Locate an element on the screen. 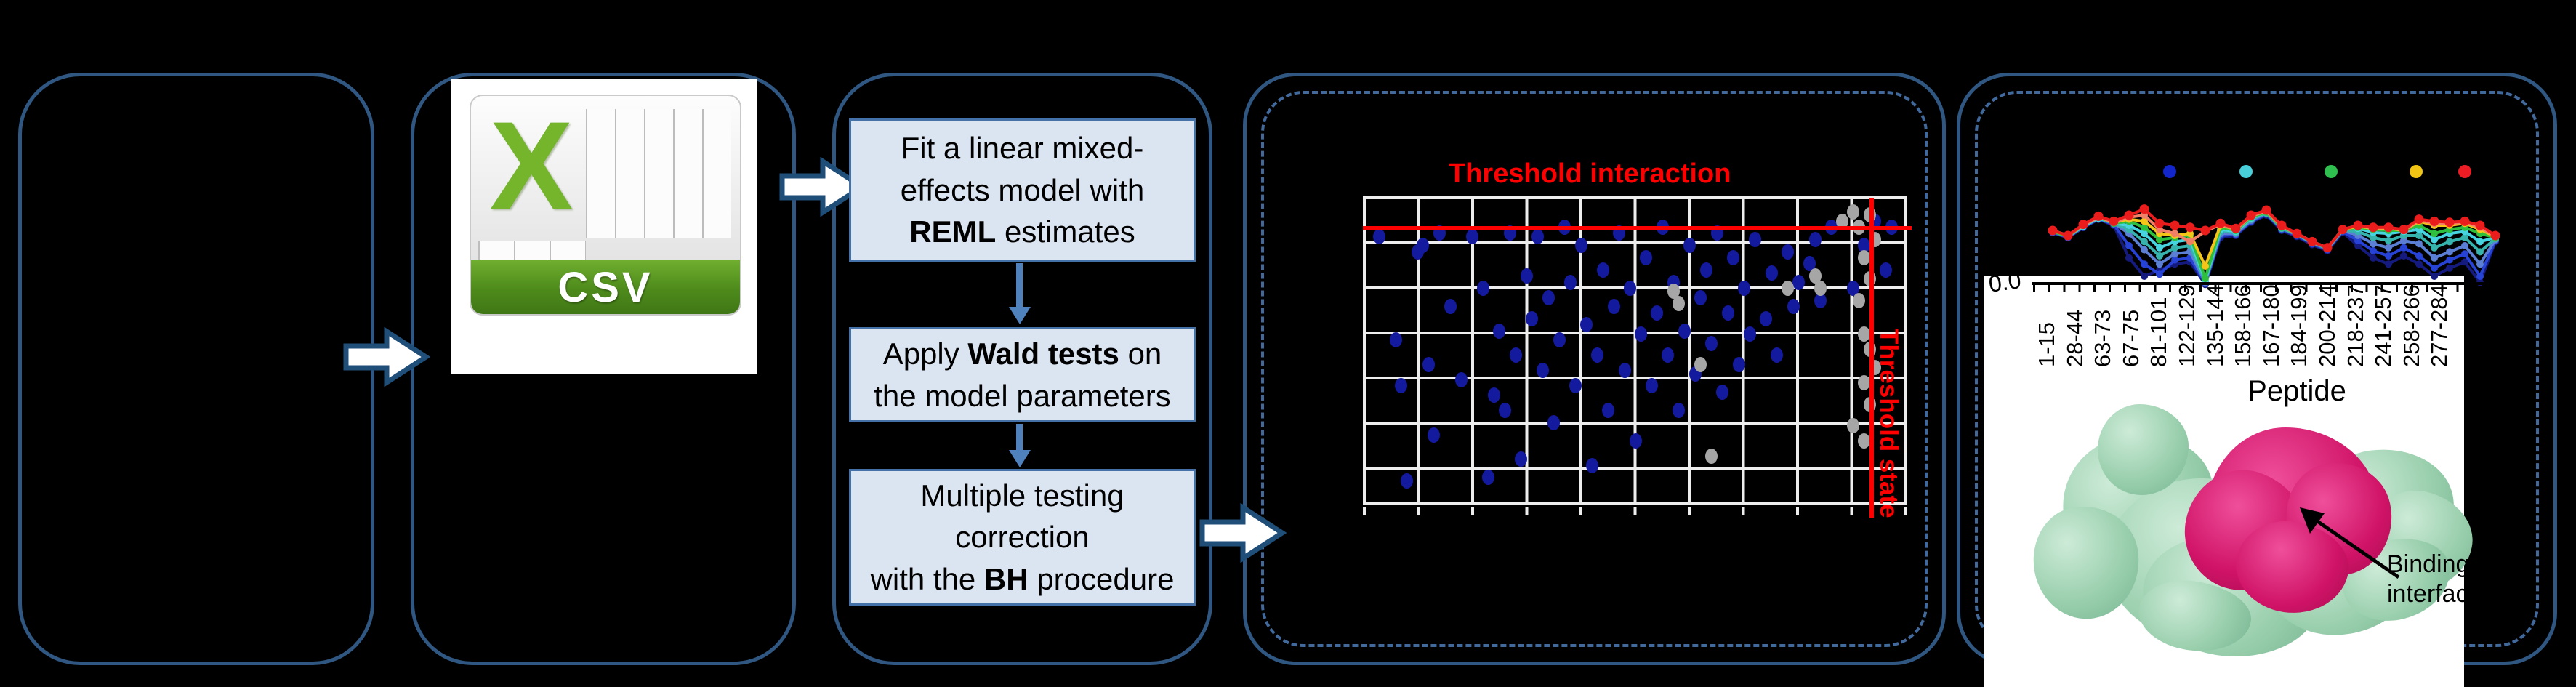 This screenshot has width=2576, height=687. peptide-tick-label: 28-44 is located at coordinates (2074, 338).